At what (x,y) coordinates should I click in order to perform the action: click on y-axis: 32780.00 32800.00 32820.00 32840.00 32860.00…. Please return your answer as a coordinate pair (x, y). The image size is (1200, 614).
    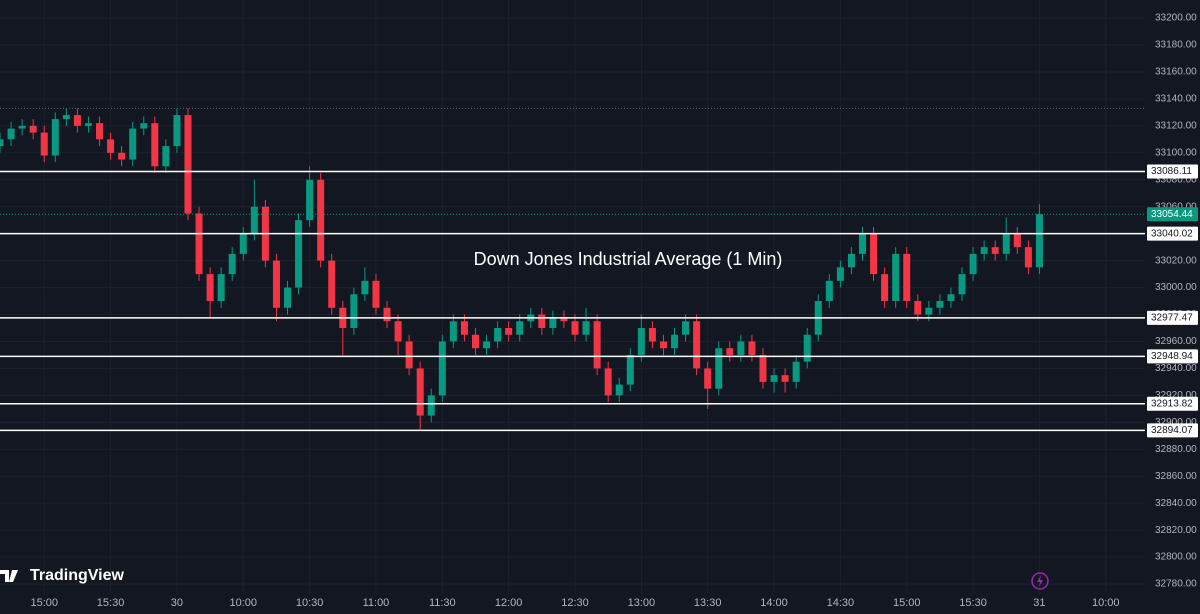
    Looking at the image, I should click on (1176, 301).